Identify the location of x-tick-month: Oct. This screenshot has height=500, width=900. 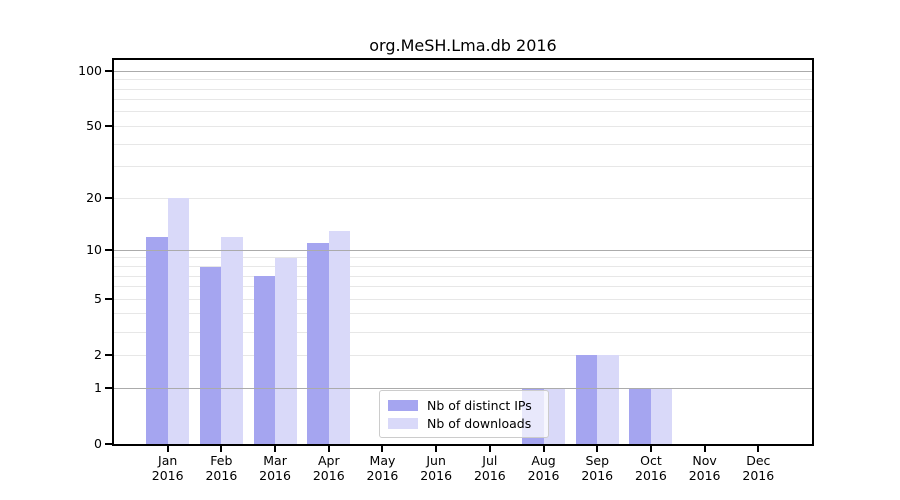
(651, 460).